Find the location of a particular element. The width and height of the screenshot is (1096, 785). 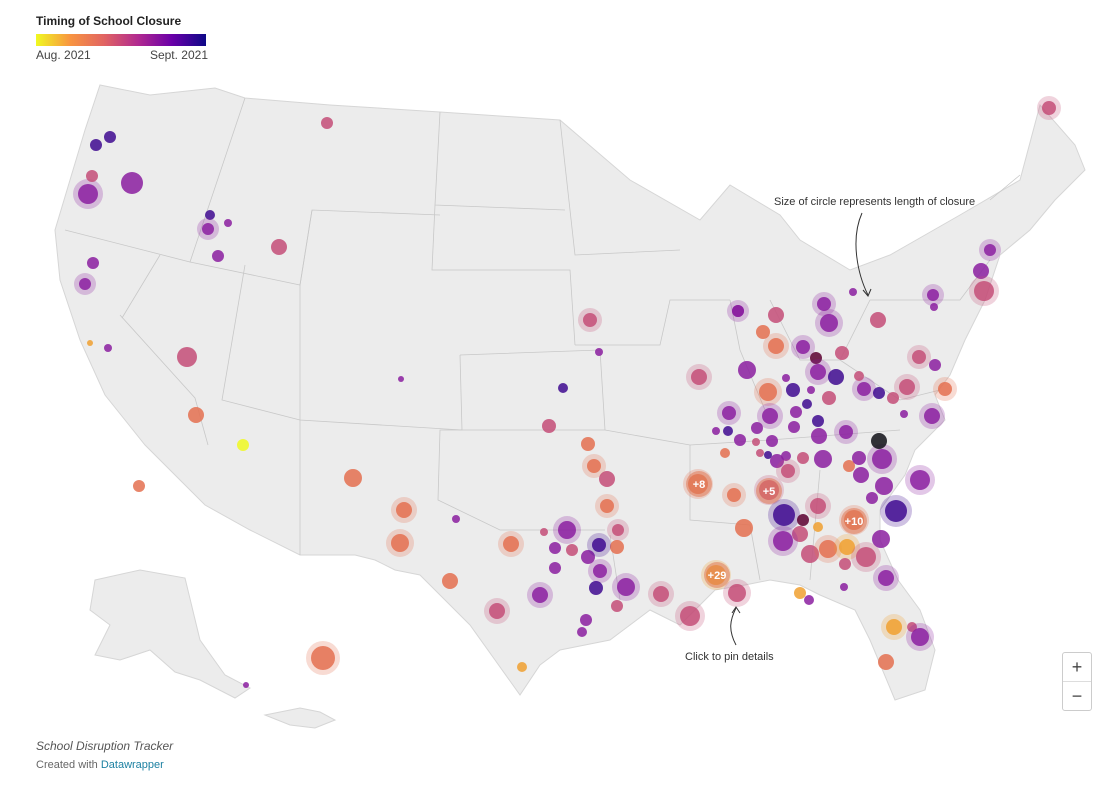

datawrapper-link: Datawrapper is located at coordinates (132, 765).